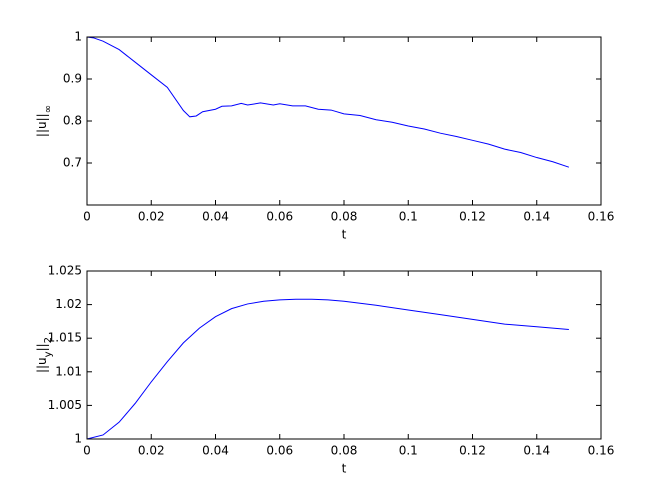 Image resolution: width=664 pixels, height=500 pixels. I want to click on y-axis-label: ||uy||2, so click(44, 355).